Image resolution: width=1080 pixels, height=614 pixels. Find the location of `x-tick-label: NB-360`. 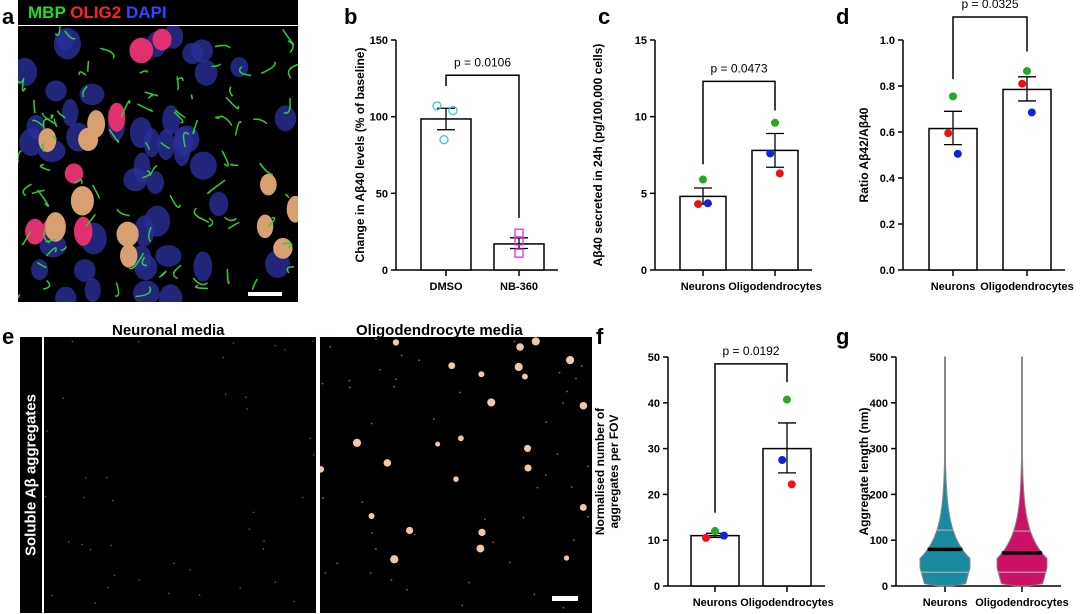

x-tick-label: NB-360 is located at coordinates (519, 287).